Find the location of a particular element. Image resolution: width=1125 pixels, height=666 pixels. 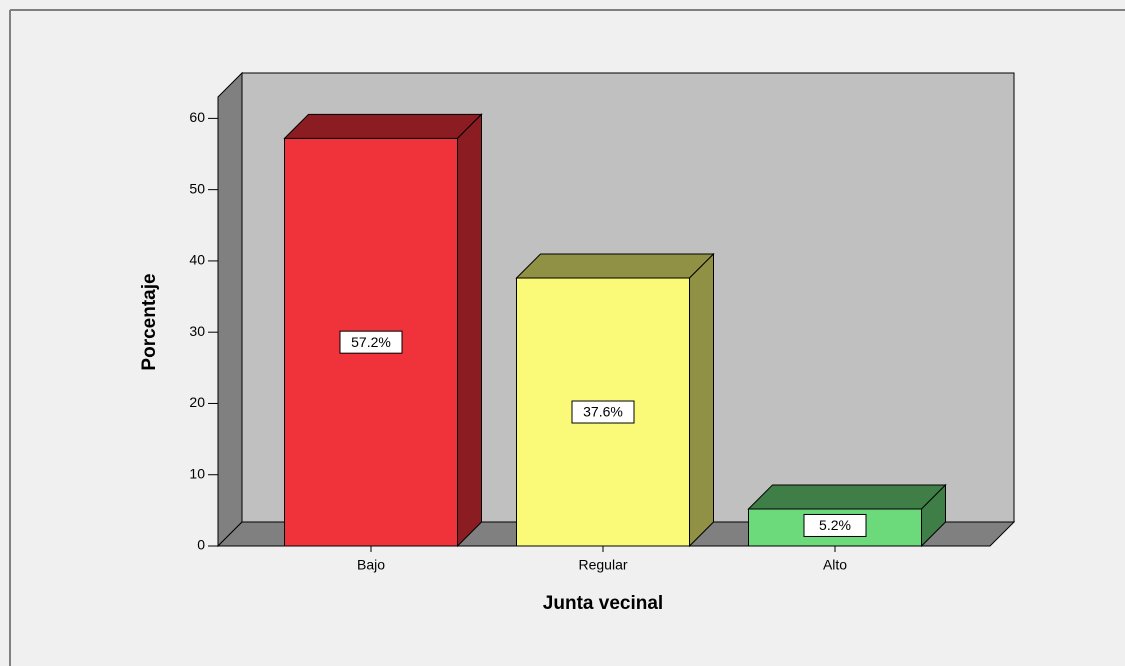

y-tick-label: 40 is located at coordinates (197, 260).